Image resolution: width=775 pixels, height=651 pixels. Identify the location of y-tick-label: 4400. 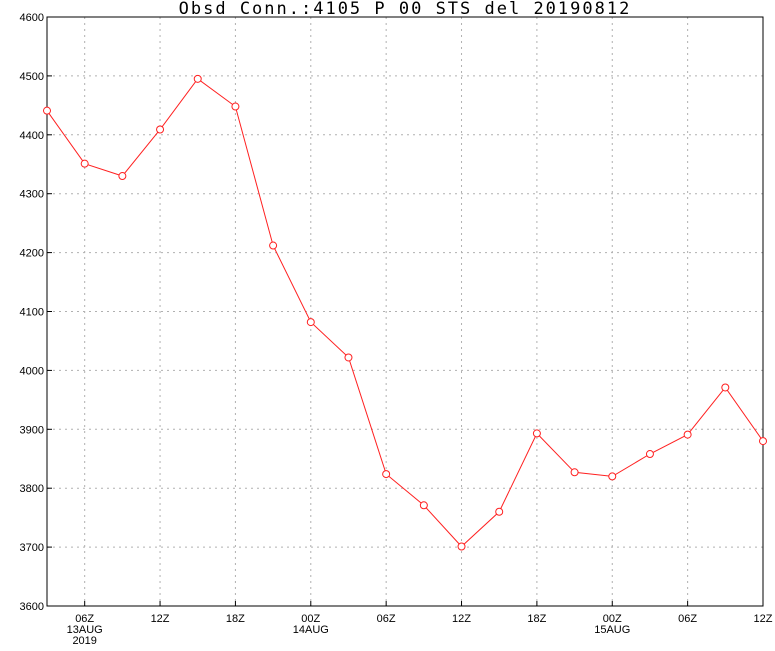
(32, 136).